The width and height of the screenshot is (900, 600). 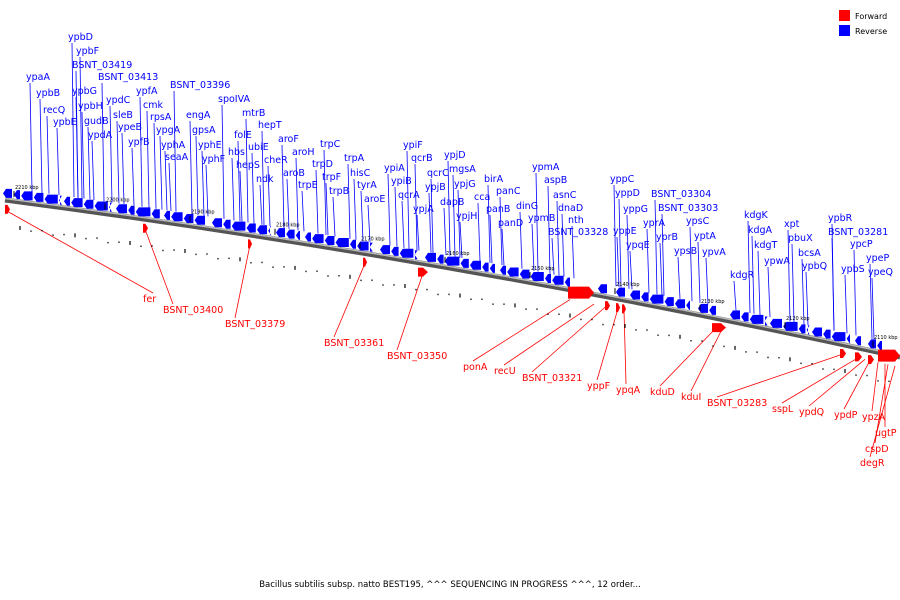 I want to click on reverse-gene-label: kdgK, so click(x=756, y=215).